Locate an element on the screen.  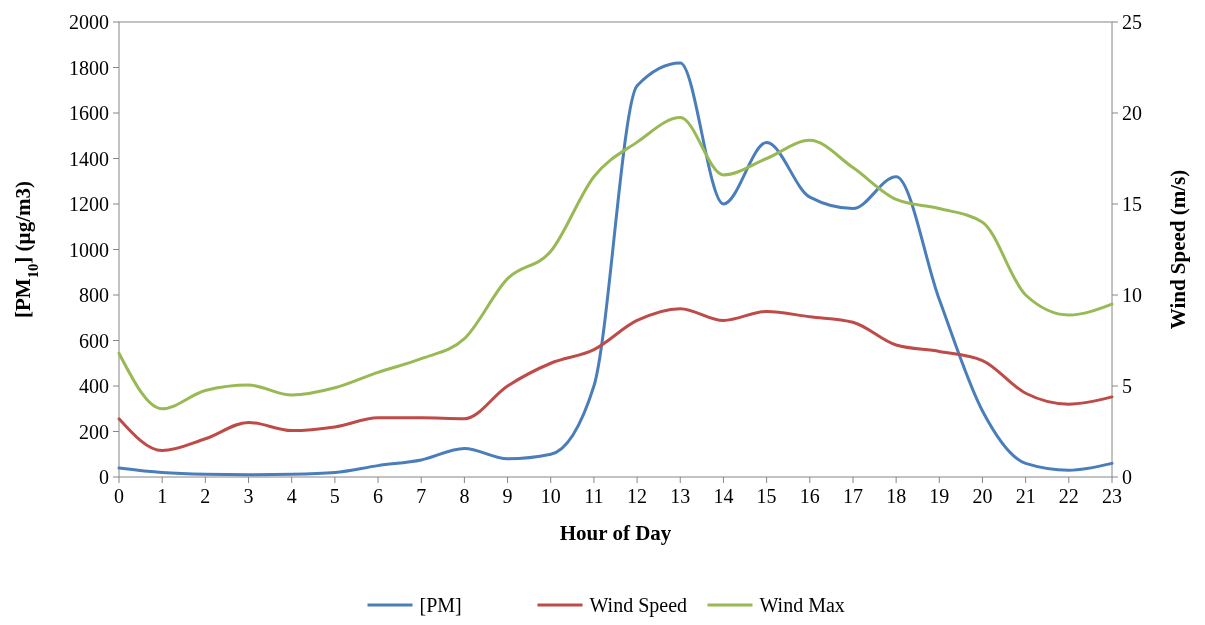
y2-tick-label: 15 is located at coordinates (1132, 204).